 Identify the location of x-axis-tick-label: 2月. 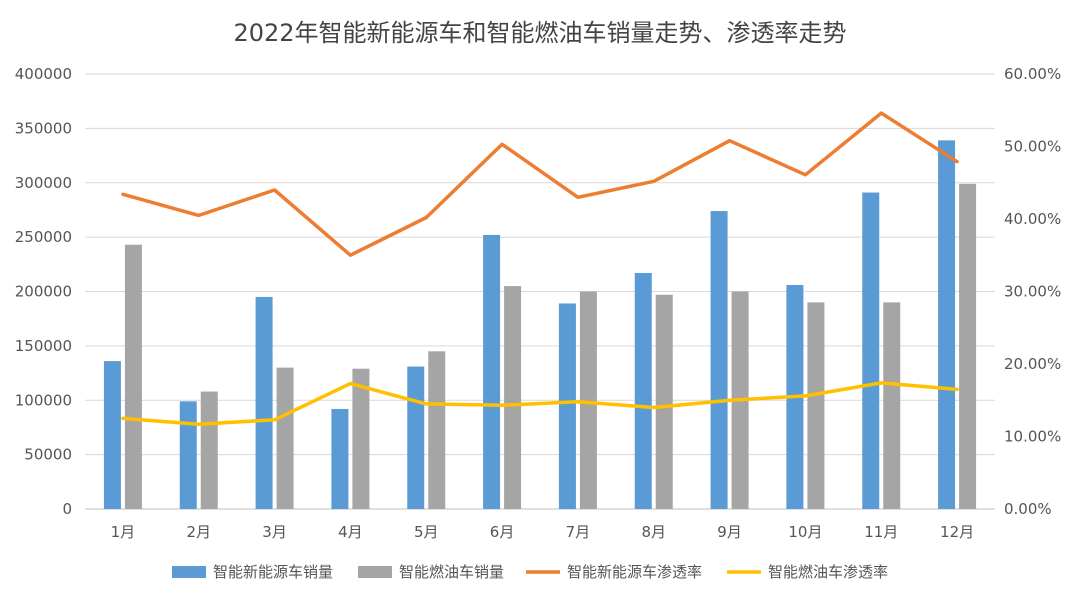
(198, 532).